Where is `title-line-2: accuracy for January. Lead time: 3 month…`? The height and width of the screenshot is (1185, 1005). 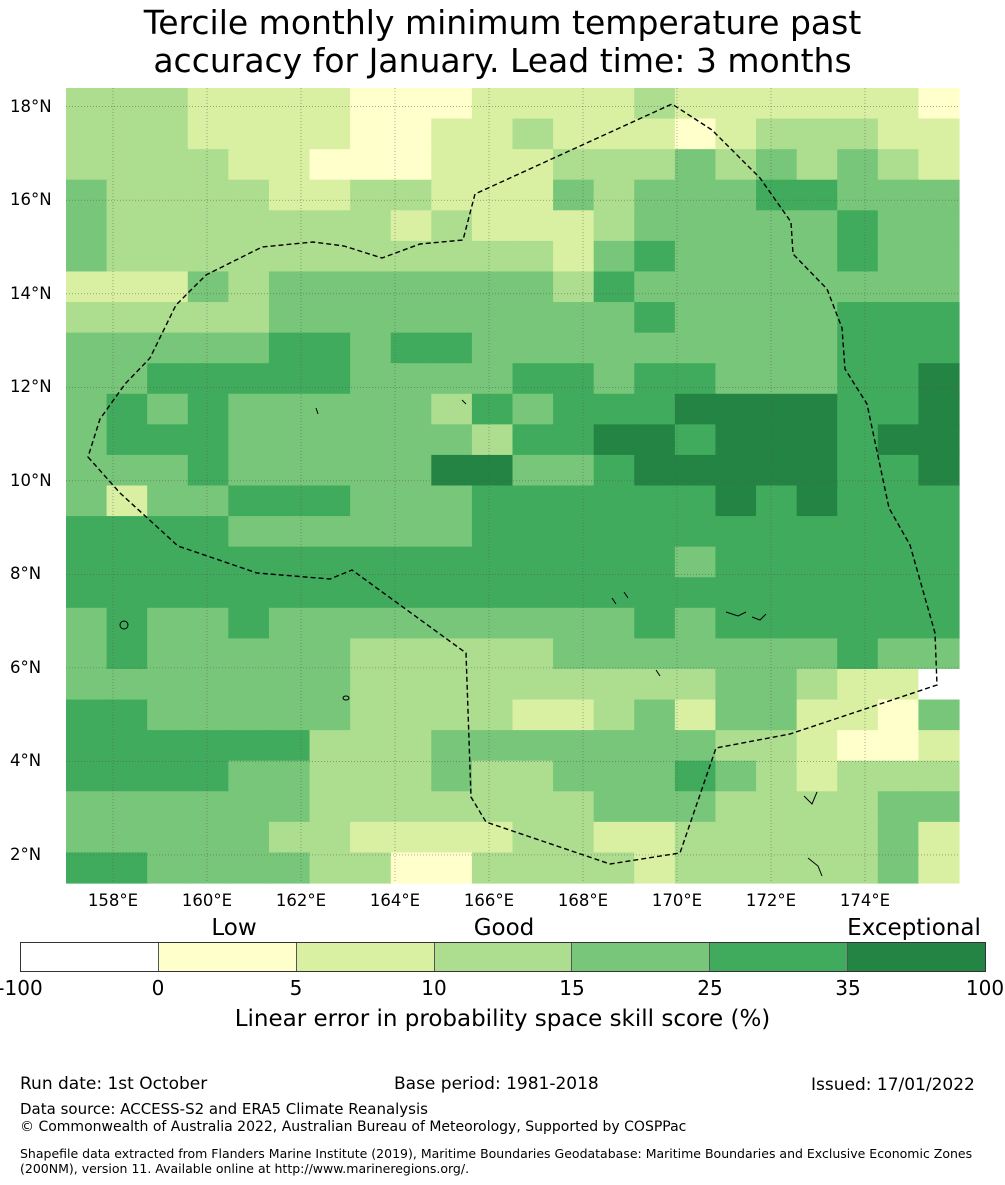 title-line-2: accuracy for January. Lead time: 3 month… is located at coordinates (502, 60).